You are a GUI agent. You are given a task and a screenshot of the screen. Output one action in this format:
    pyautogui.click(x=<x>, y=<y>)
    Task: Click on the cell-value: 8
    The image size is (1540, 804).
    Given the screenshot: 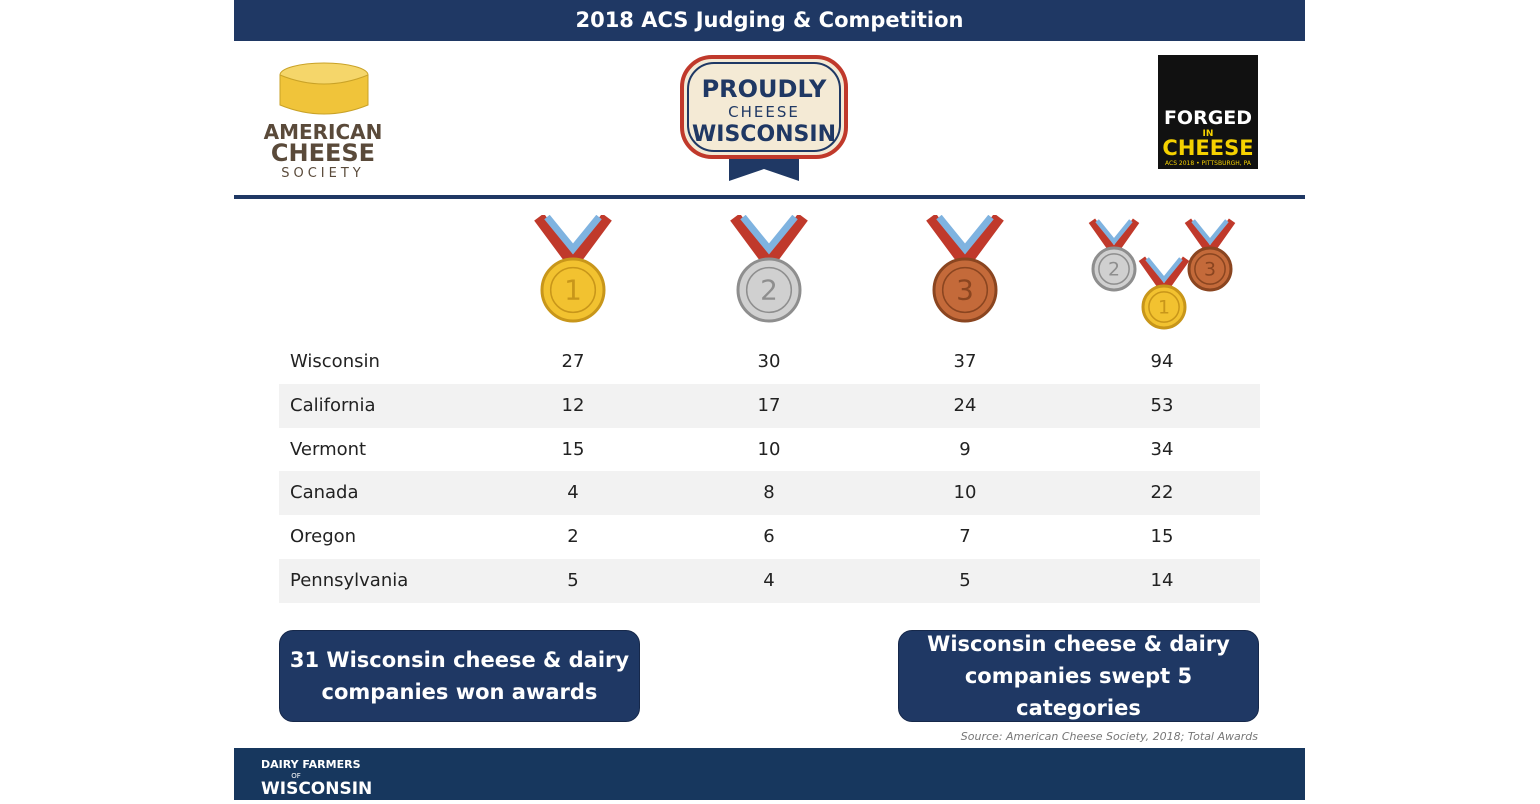 What is the action you would take?
    pyautogui.click(x=769, y=493)
    